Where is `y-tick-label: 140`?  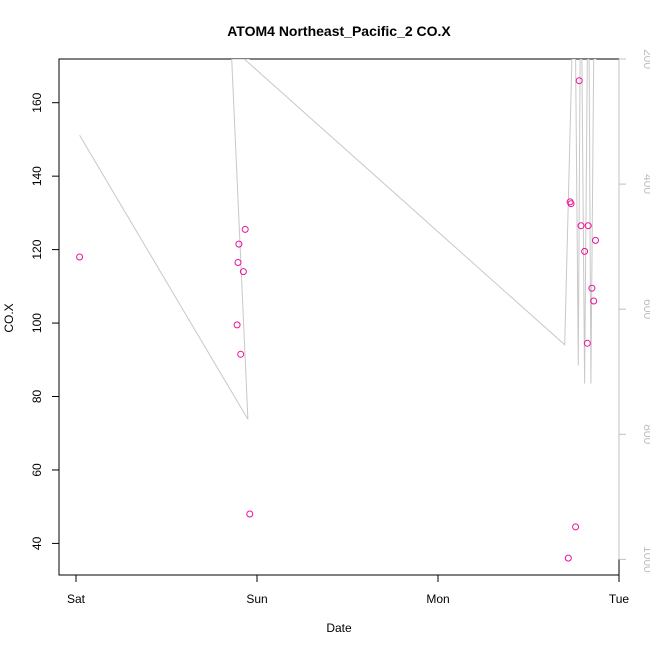 y-tick-label: 140 is located at coordinates (37, 176).